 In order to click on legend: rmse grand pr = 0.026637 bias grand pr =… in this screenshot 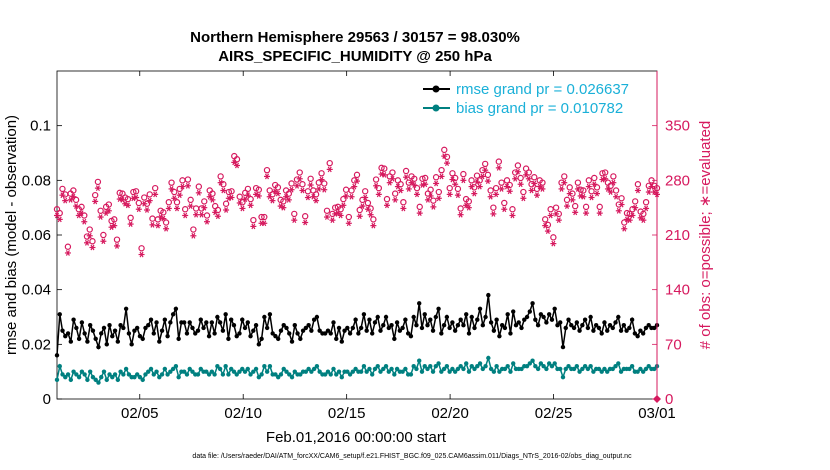, I will do `click(536, 98)`.